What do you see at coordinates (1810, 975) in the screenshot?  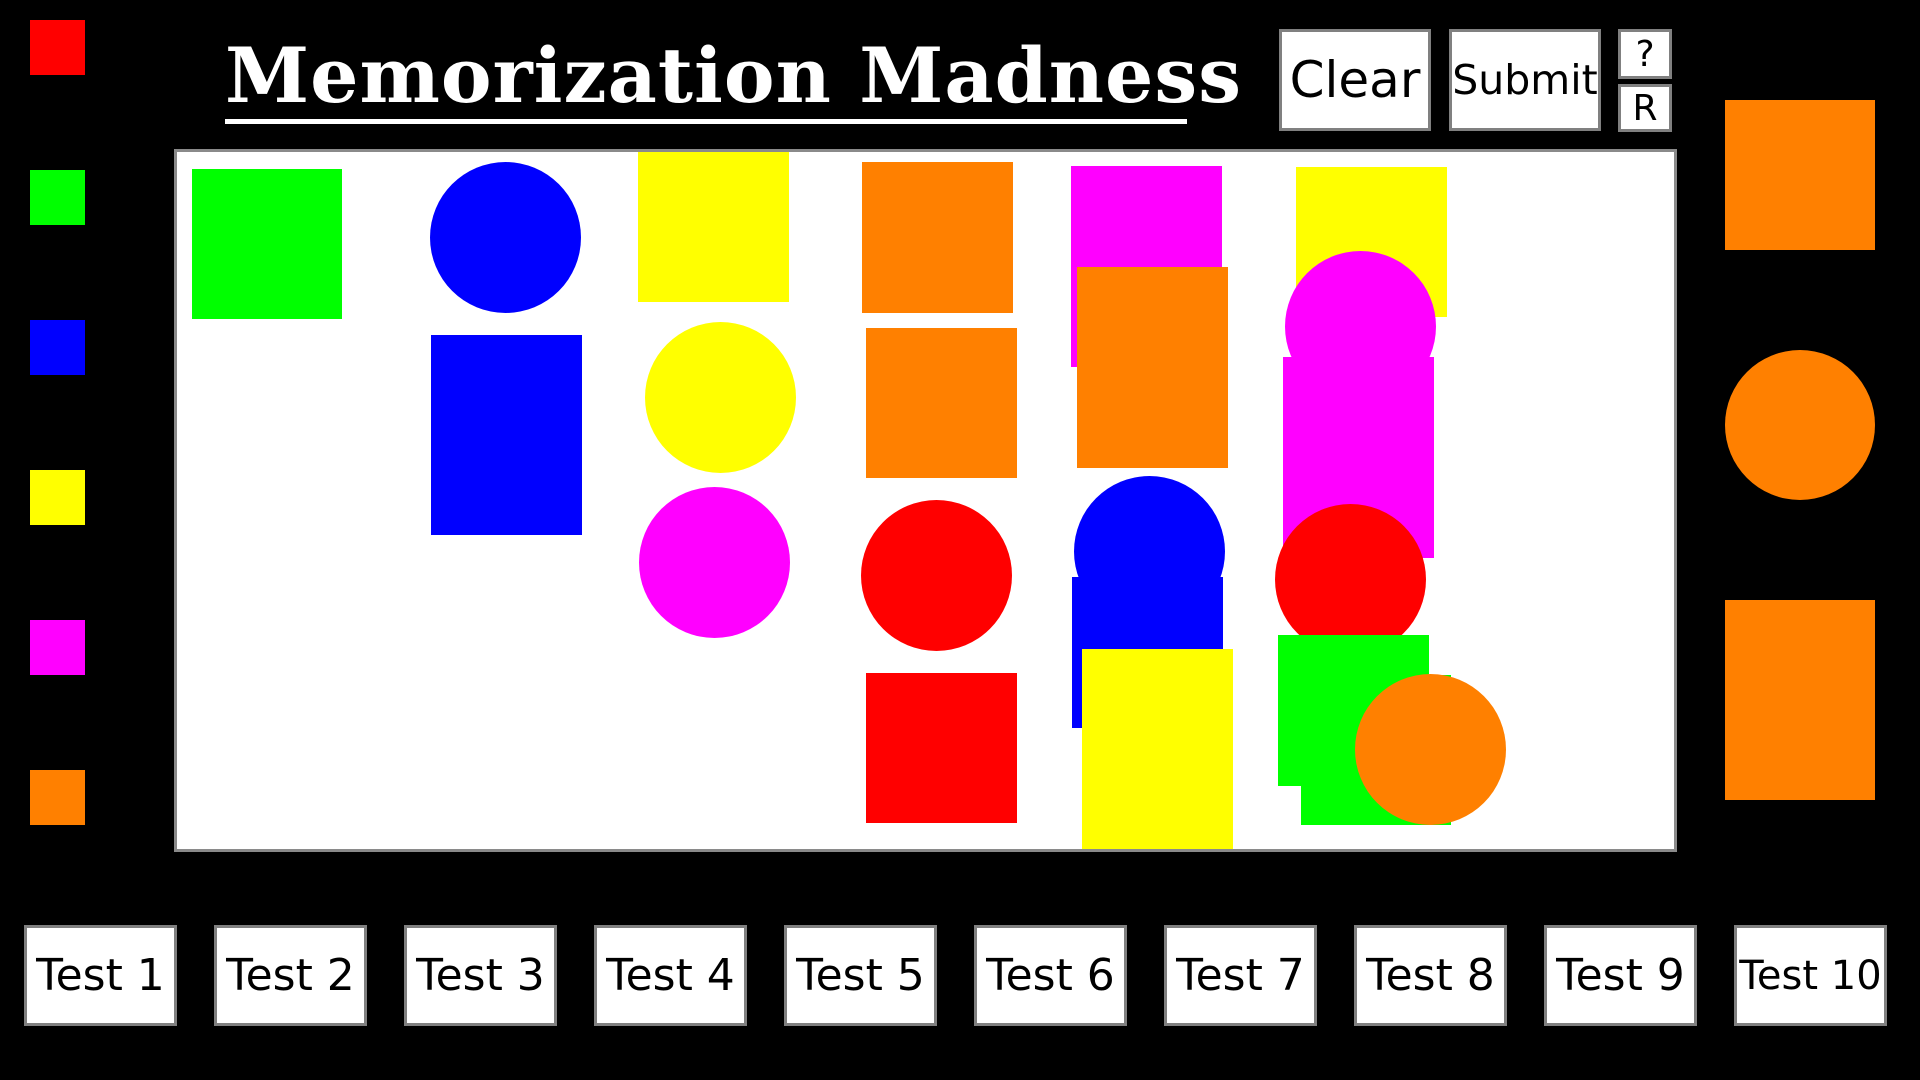 I see `test-button-10: Test 10` at bounding box center [1810, 975].